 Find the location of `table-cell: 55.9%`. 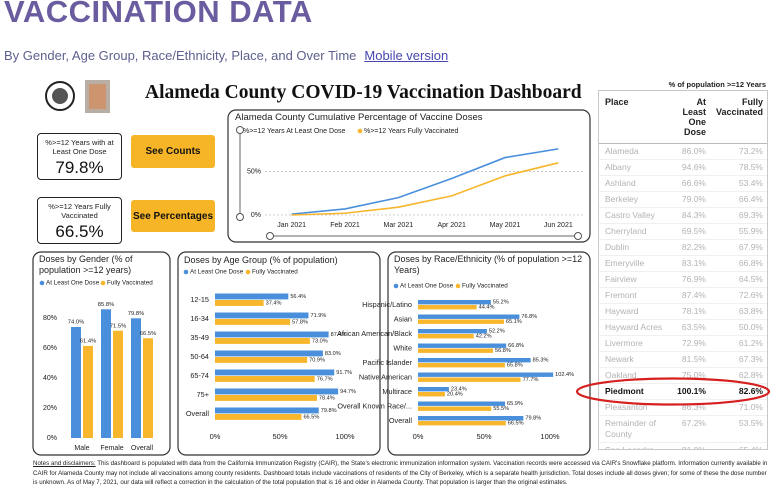

table-cell: 55.9% is located at coordinates (738, 231).